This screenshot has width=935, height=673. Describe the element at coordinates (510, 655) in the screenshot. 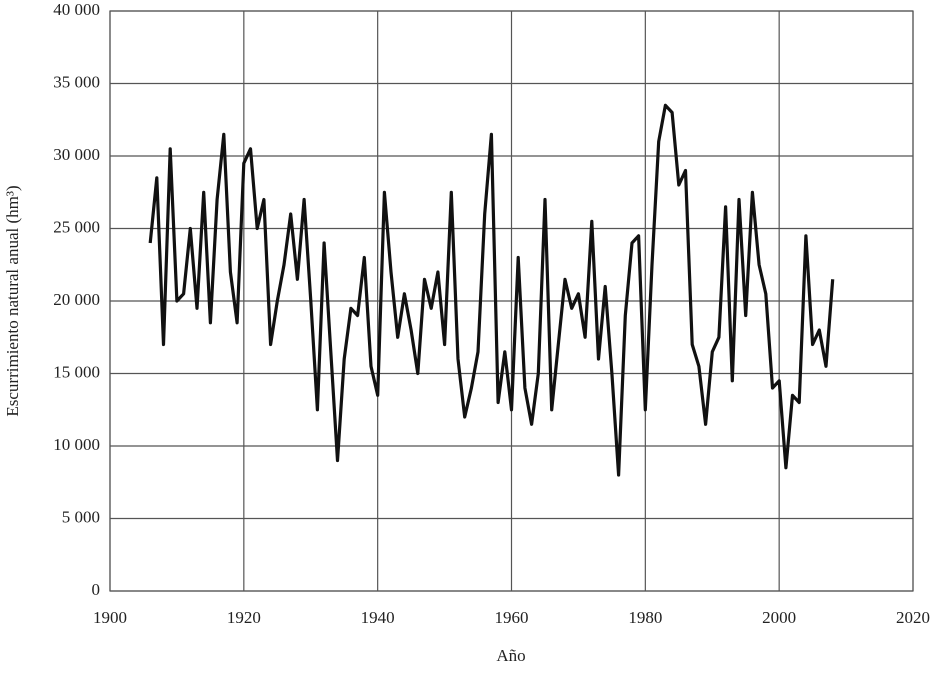

I see `x-axis-label: Año` at that location.